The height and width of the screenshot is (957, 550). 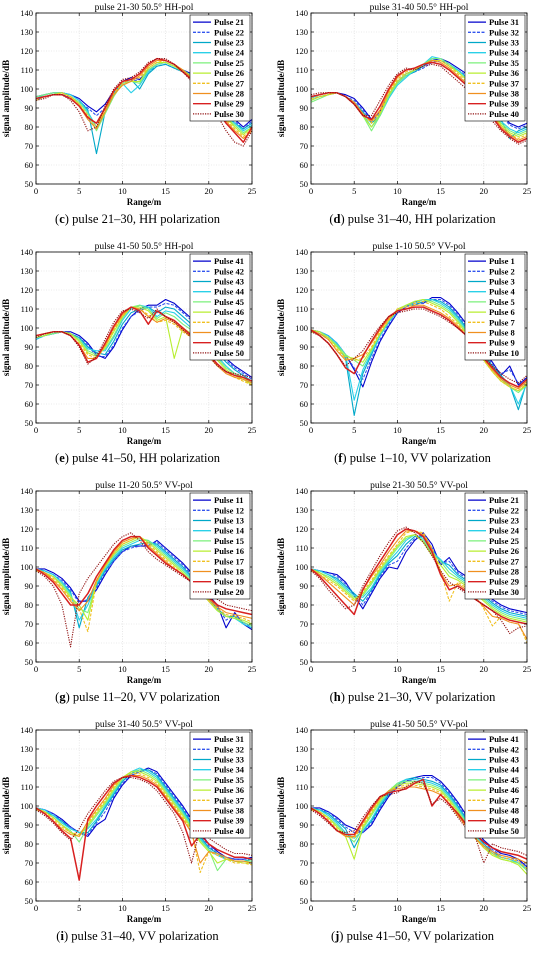 I want to click on legend-label-4: Pulse 14, so click(x=229, y=531).